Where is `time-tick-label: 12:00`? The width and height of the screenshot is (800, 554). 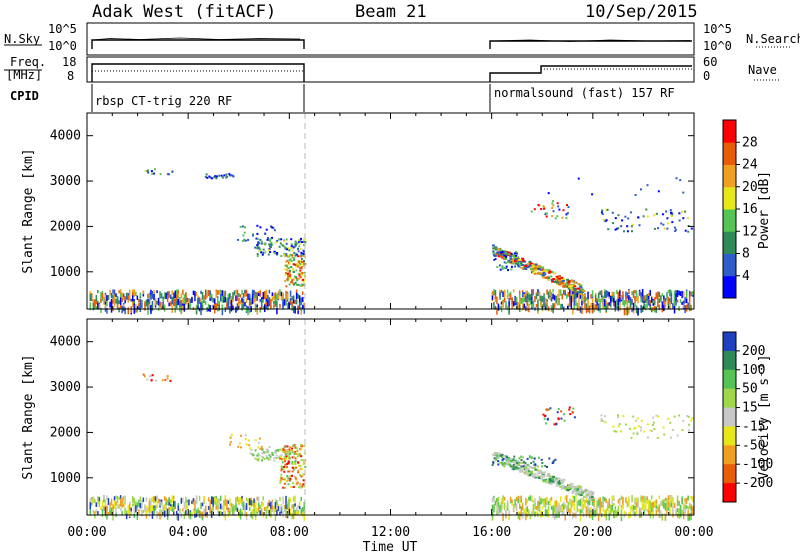
time-tick-label: 12:00 is located at coordinates (390, 532).